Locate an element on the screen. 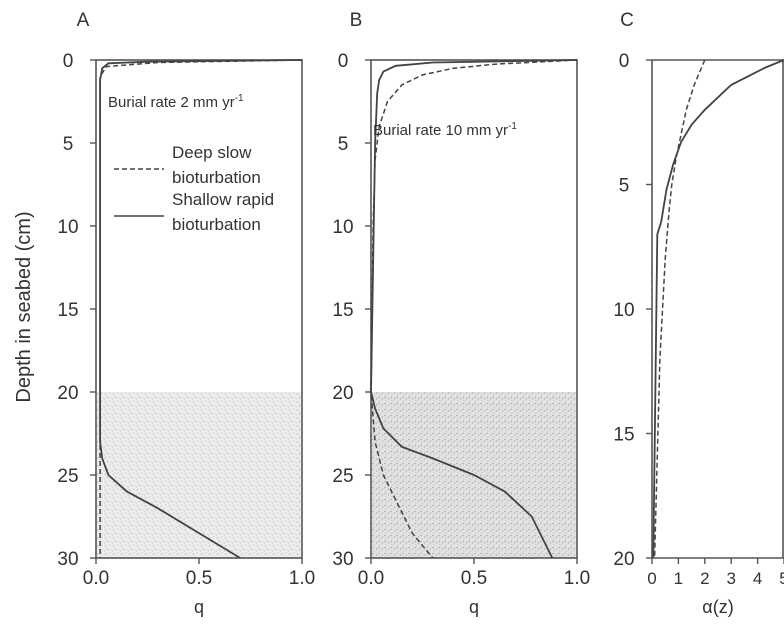 This screenshot has height=625, width=784. annotation-burial-rate: Burial rate 2 mm yr-1 is located at coordinates (176, 102).